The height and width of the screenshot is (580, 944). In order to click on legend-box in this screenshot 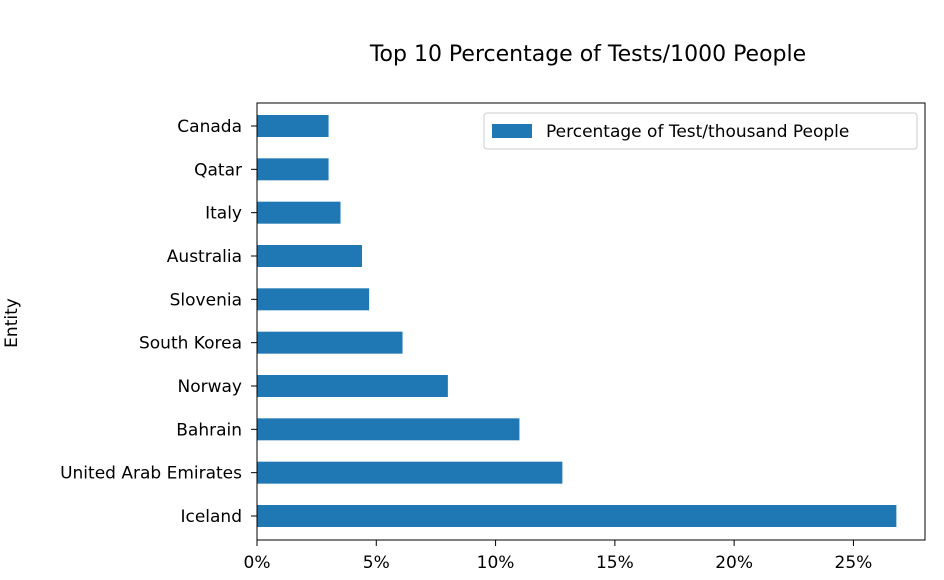, I will do `click(700, 131)`.